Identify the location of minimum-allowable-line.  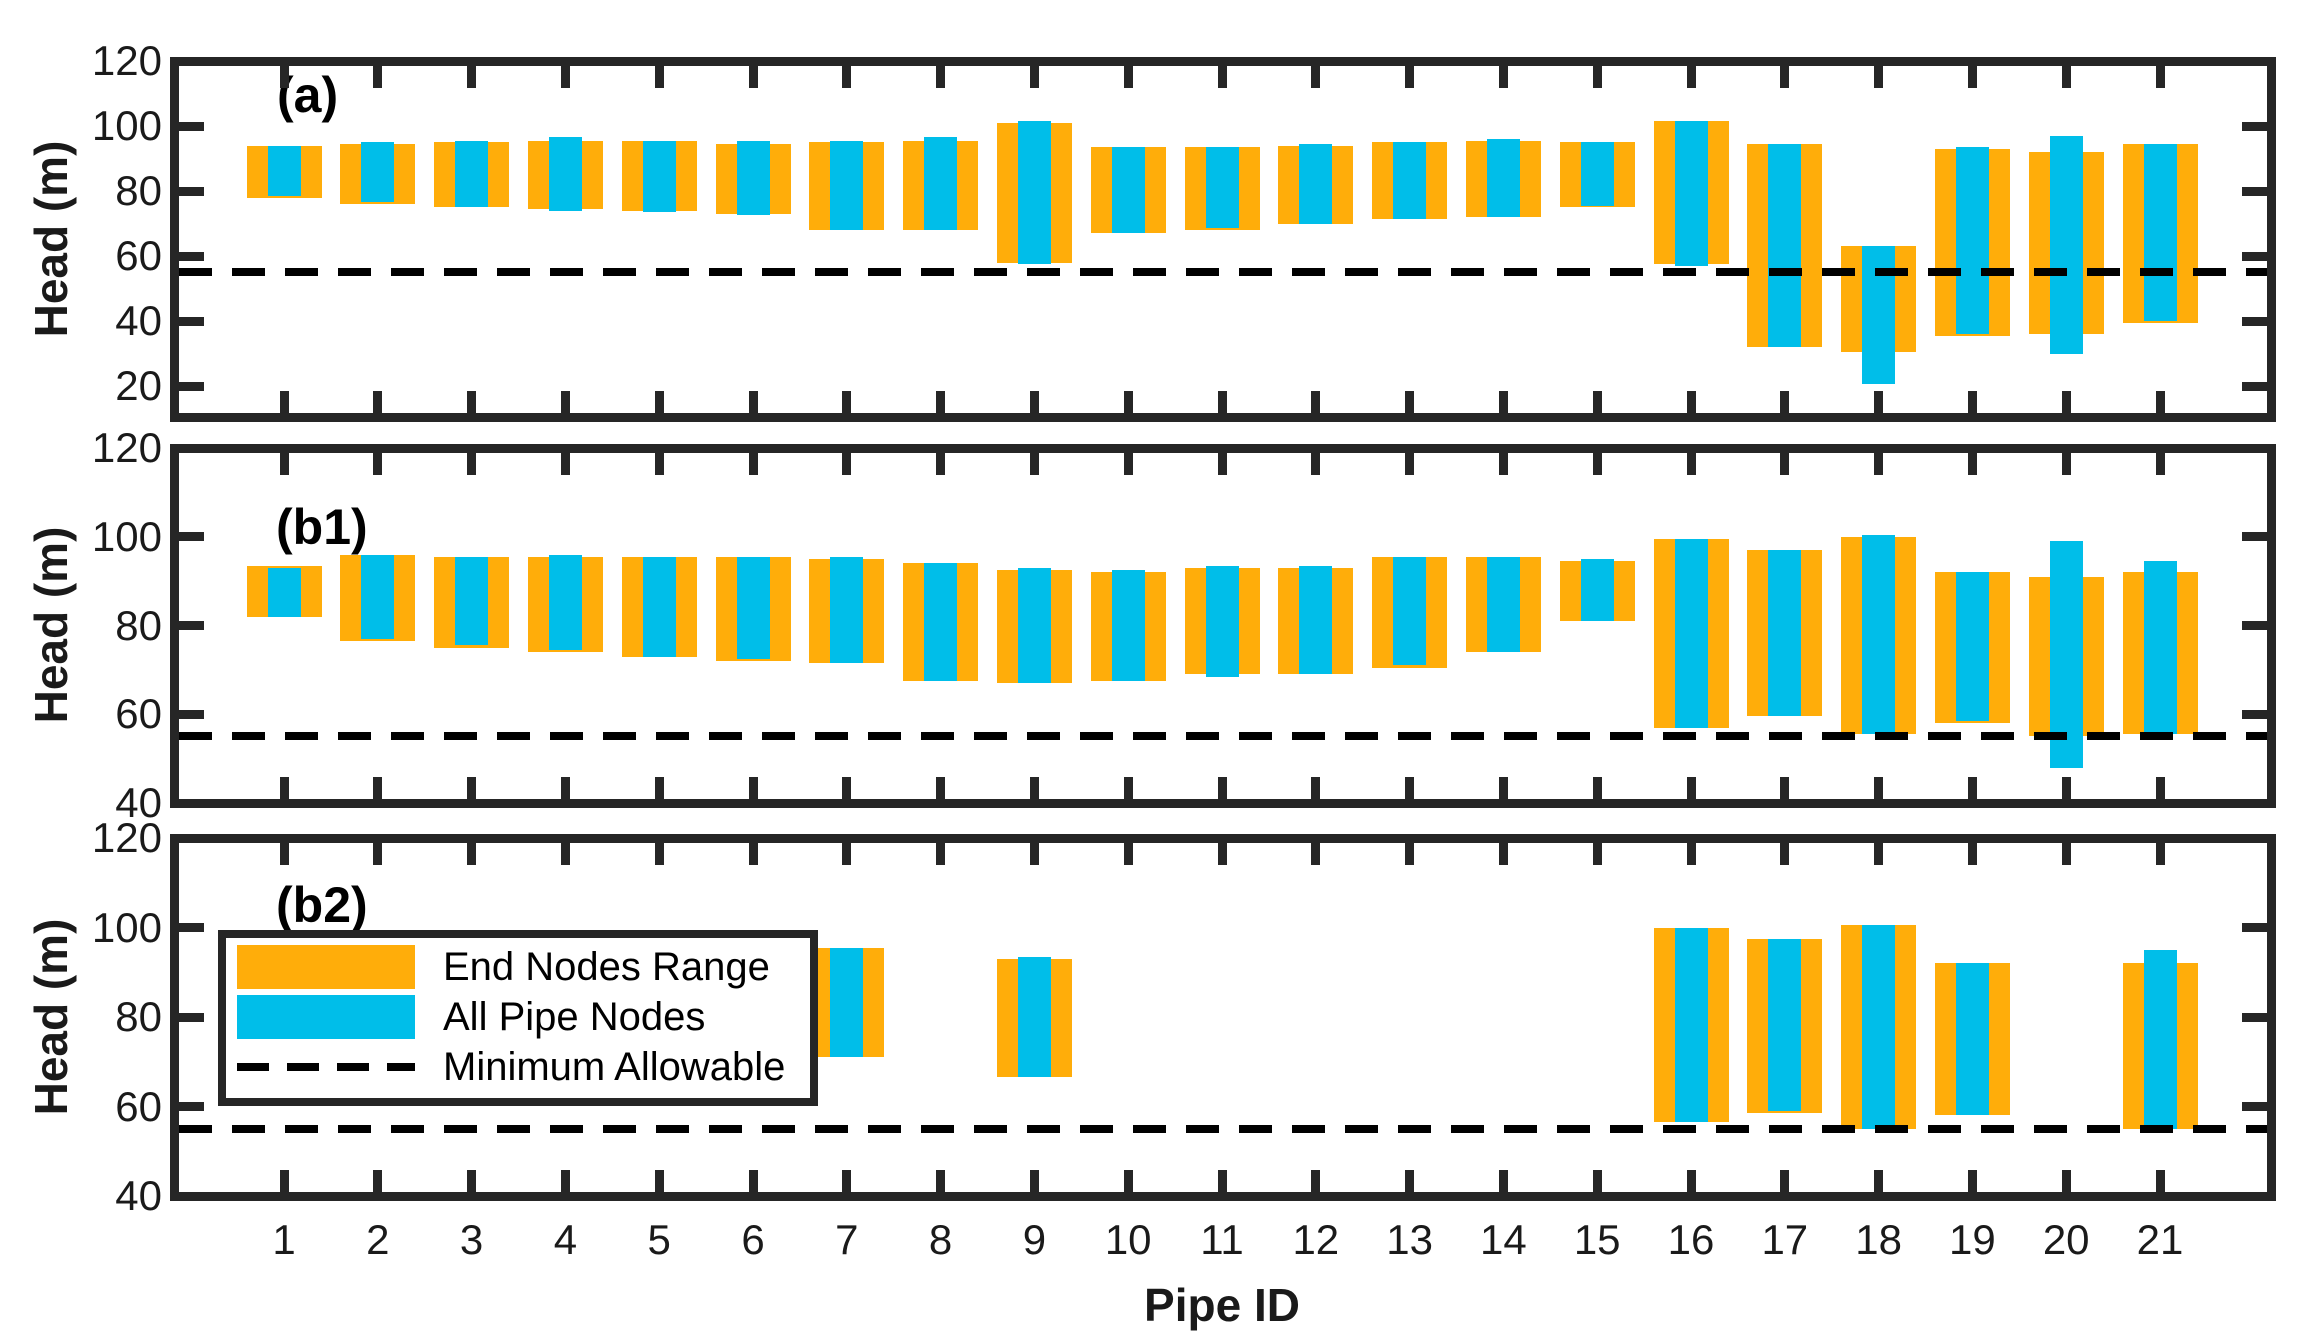
(1222, 1128).